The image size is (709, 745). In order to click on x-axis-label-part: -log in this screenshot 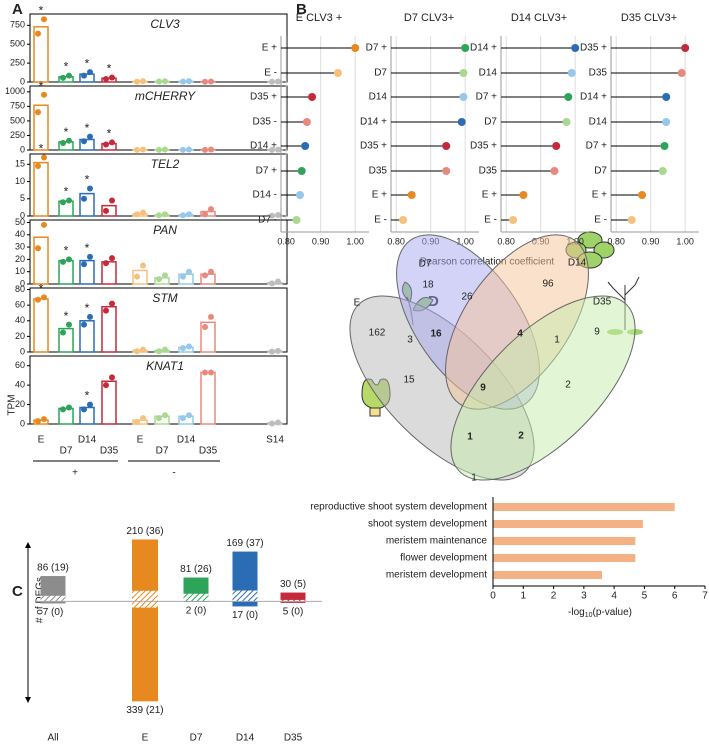, I will do `click(576, 612)`.